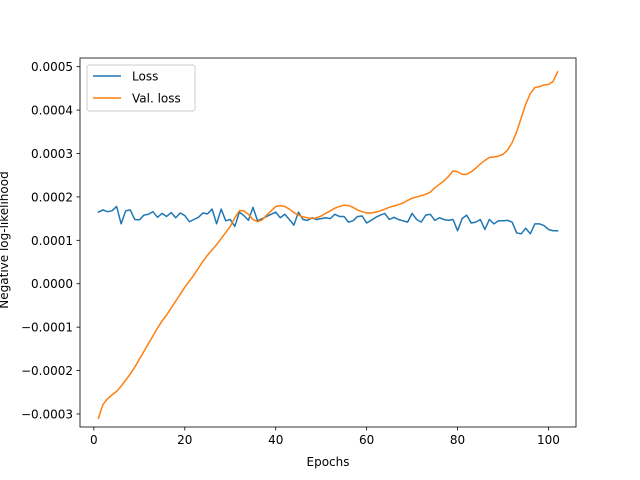 This screenshot has width=640, height=480. Describe the element at coordinates (548, 440) in the screenshot. I see `x-tick-label: 100` at that location.